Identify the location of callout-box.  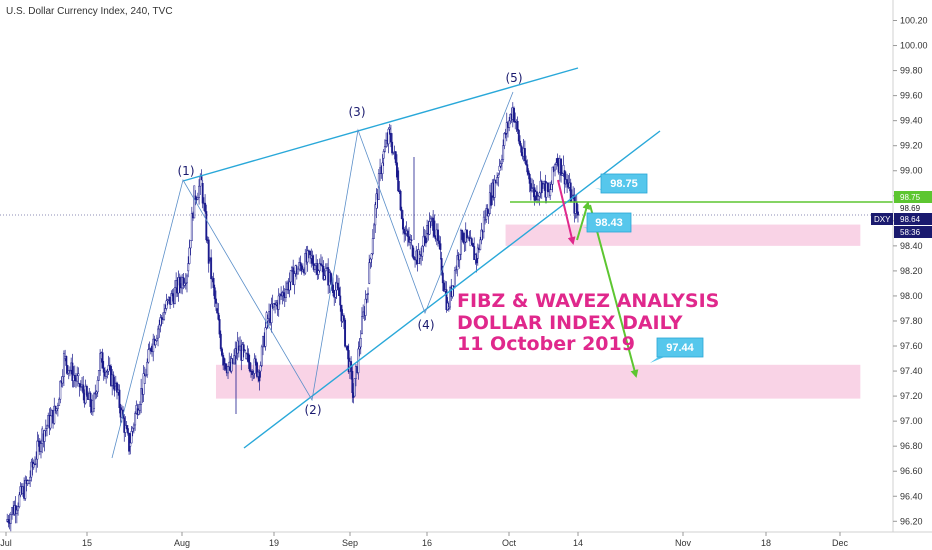
(624, 183).